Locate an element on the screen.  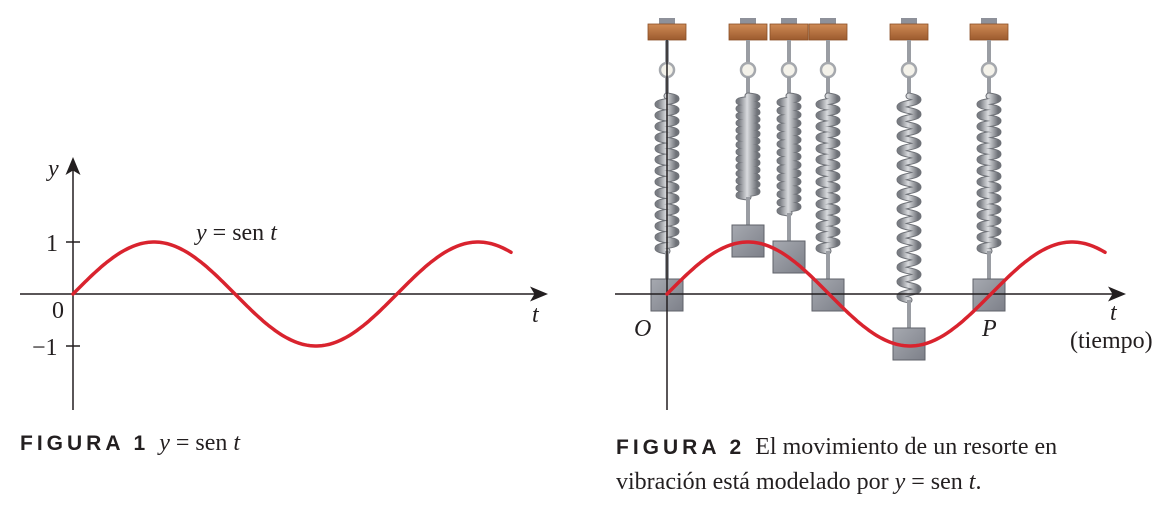
figure-1-caption-var: y is located at coordinates (164, 443).